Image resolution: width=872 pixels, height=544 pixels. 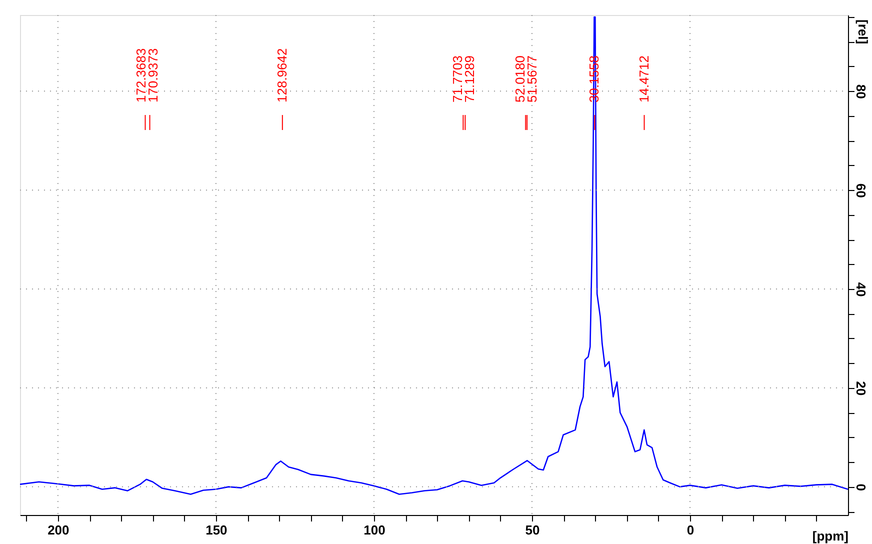 I want to click on x-tick-label: 0, so click(x=690, y=530).